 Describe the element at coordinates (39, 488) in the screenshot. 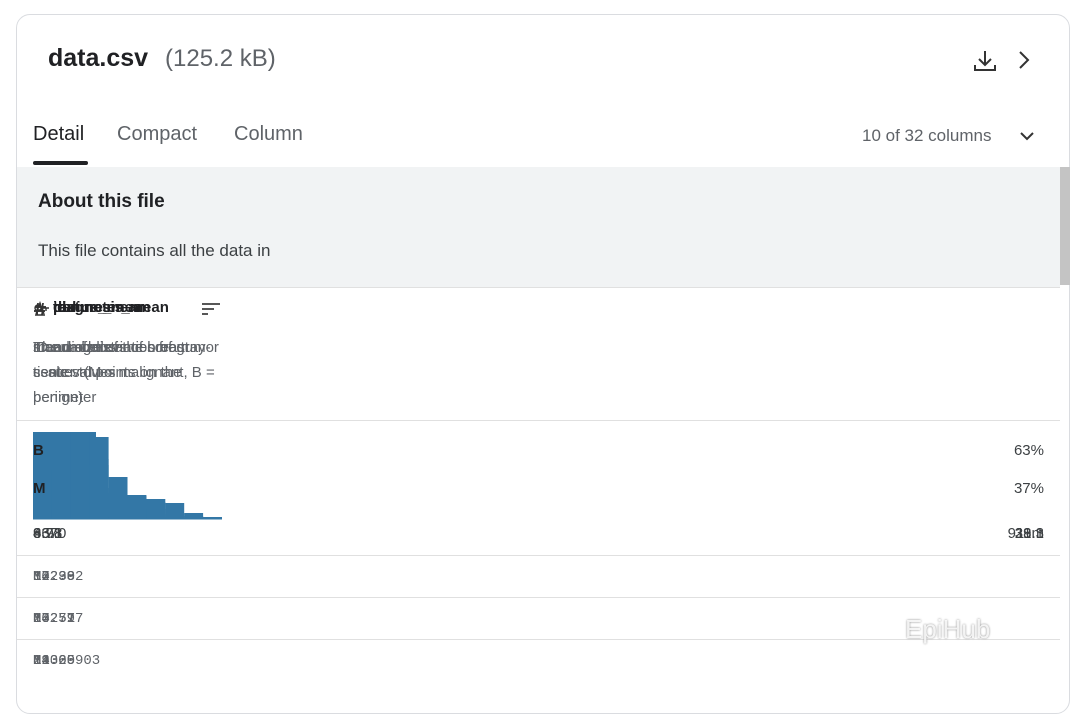

I see `category-label: M` at that location.